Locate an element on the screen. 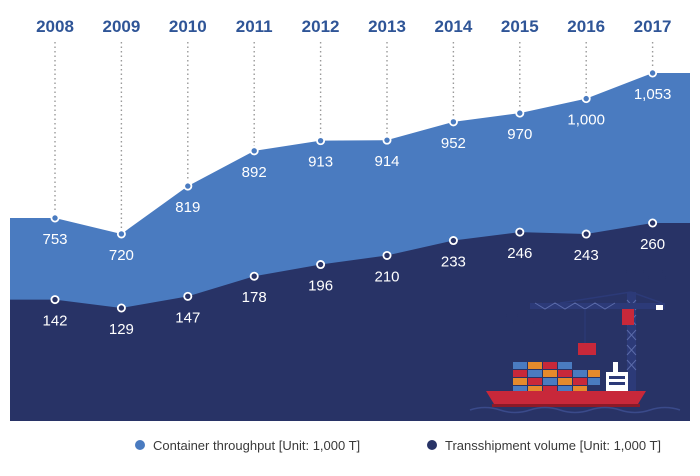  transshipment-value-2012: 196 is located at coordinates (320, 286).